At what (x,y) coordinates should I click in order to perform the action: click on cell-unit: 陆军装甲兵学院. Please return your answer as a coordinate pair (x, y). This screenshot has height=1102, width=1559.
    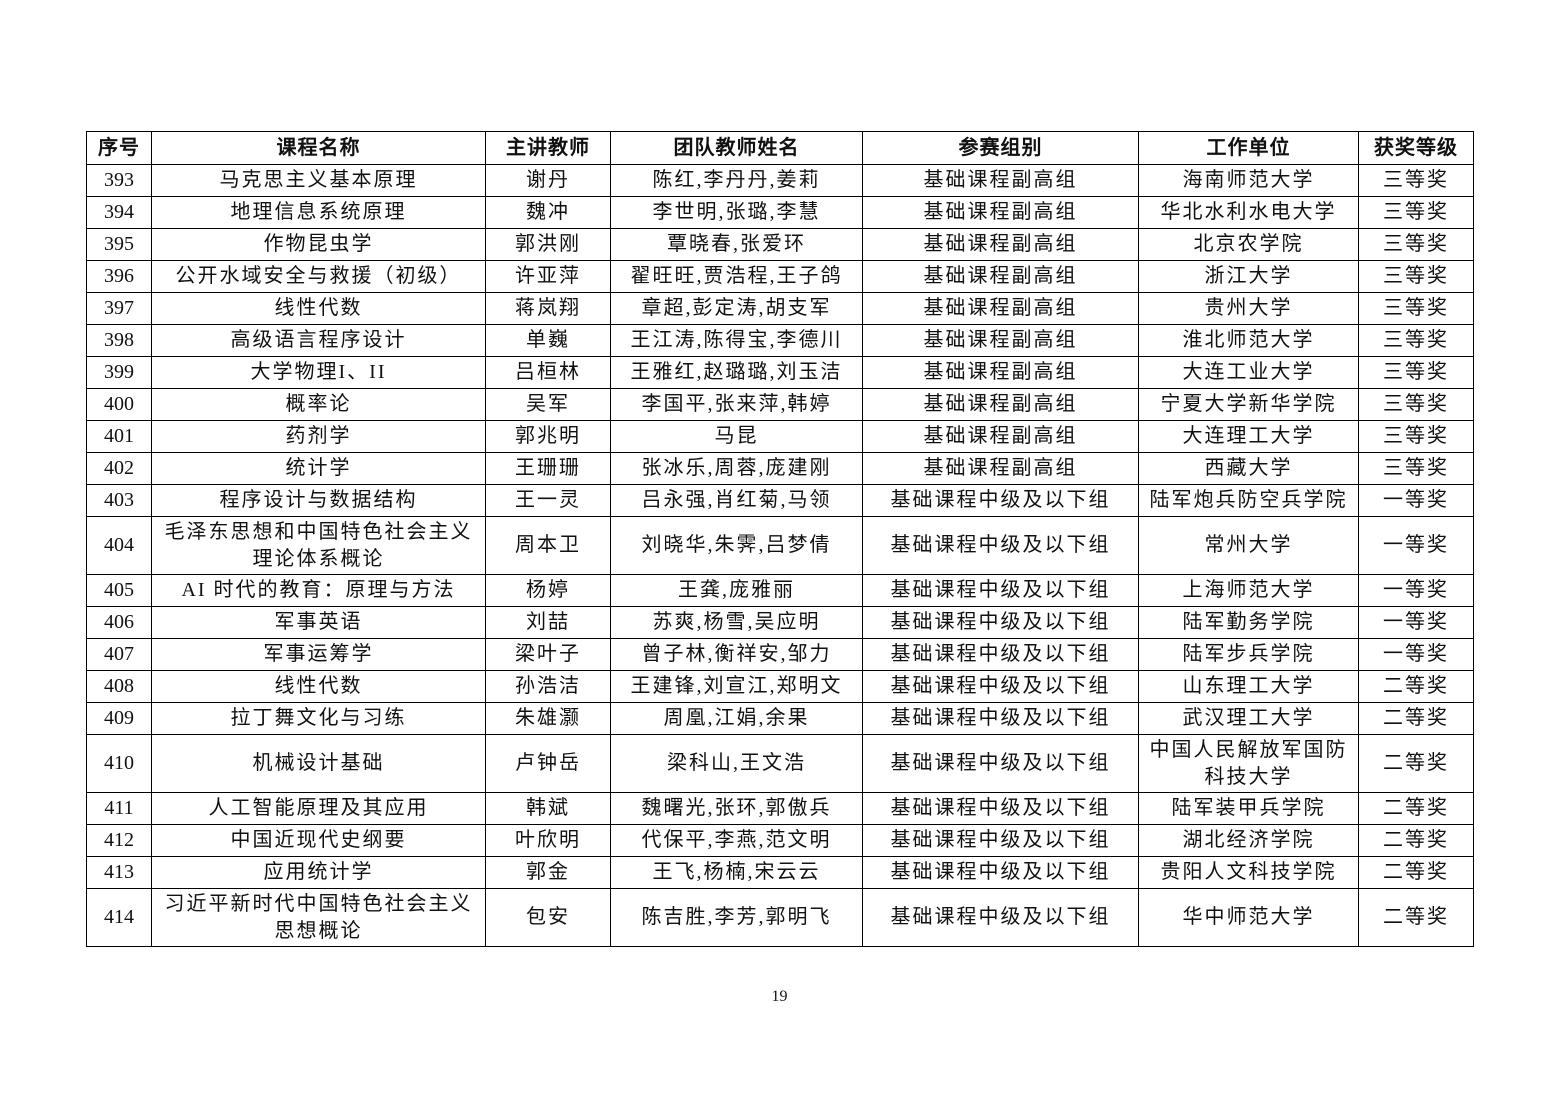
    Looking at the image, I should click on (1248, 808).